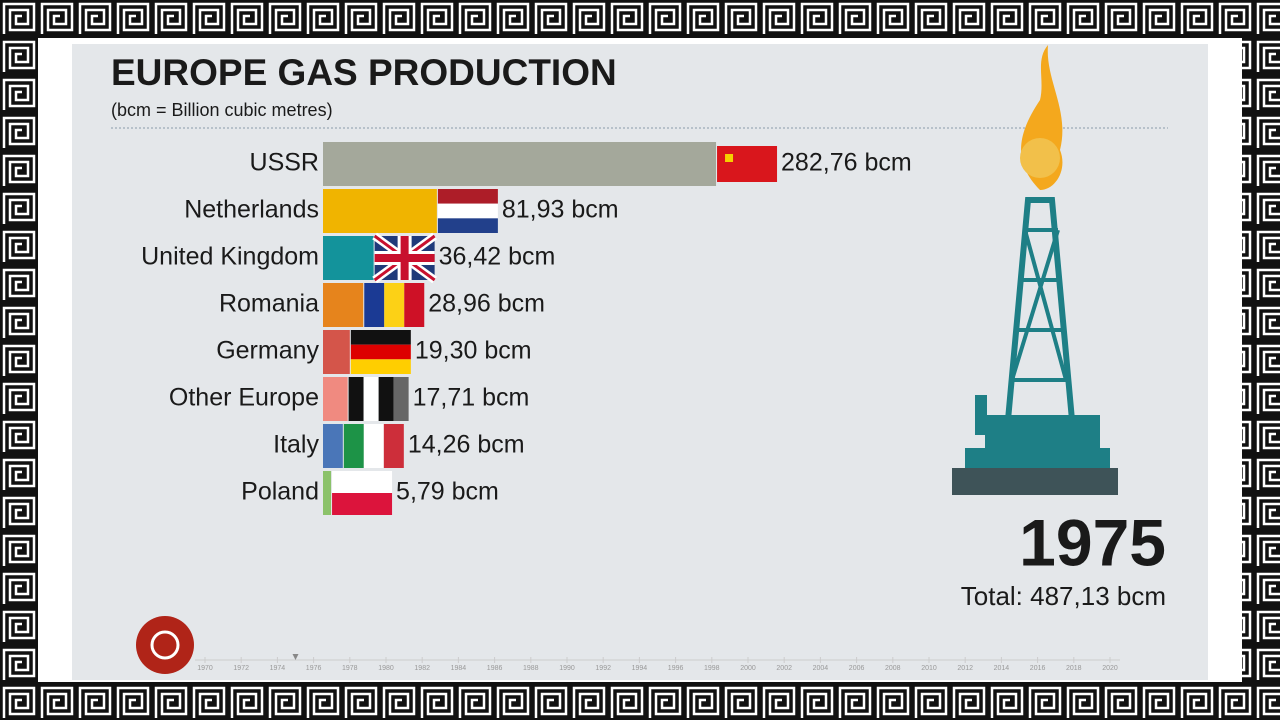 This screenshot has height=720, width=1280. Describe the element at coordinates (748, 668) in the screenshot. I see `timeline-label: 2000` at that location.